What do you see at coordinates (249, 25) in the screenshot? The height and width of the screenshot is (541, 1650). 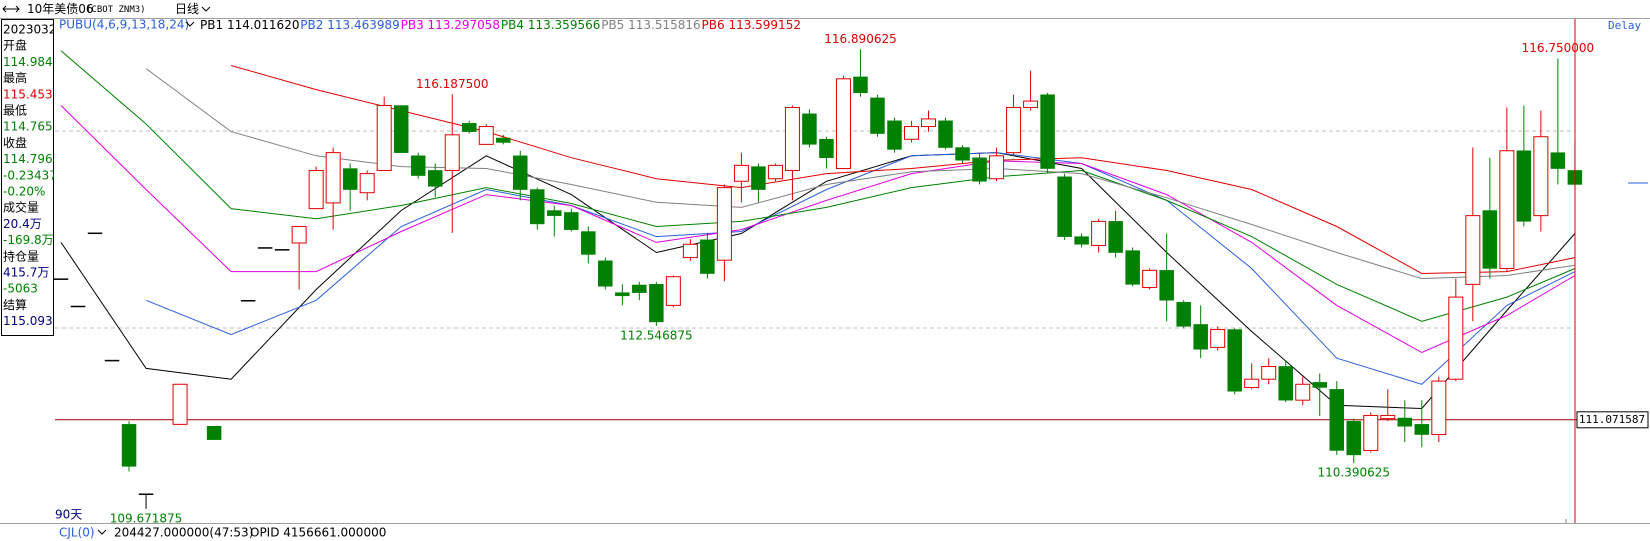 I see `legend-entry: PB1 114.011620` at bounding box center [249, 25].